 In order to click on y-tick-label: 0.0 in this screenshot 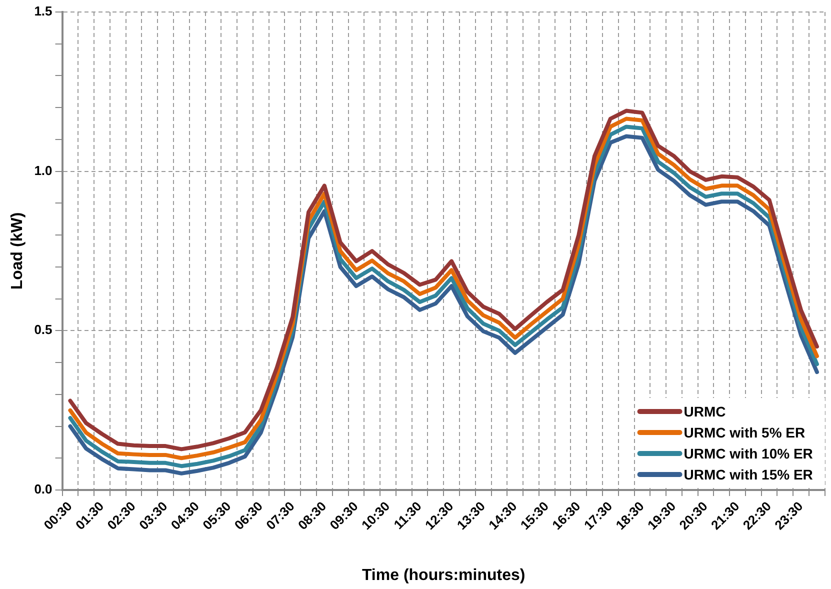, I will do `click(43, 489)`.